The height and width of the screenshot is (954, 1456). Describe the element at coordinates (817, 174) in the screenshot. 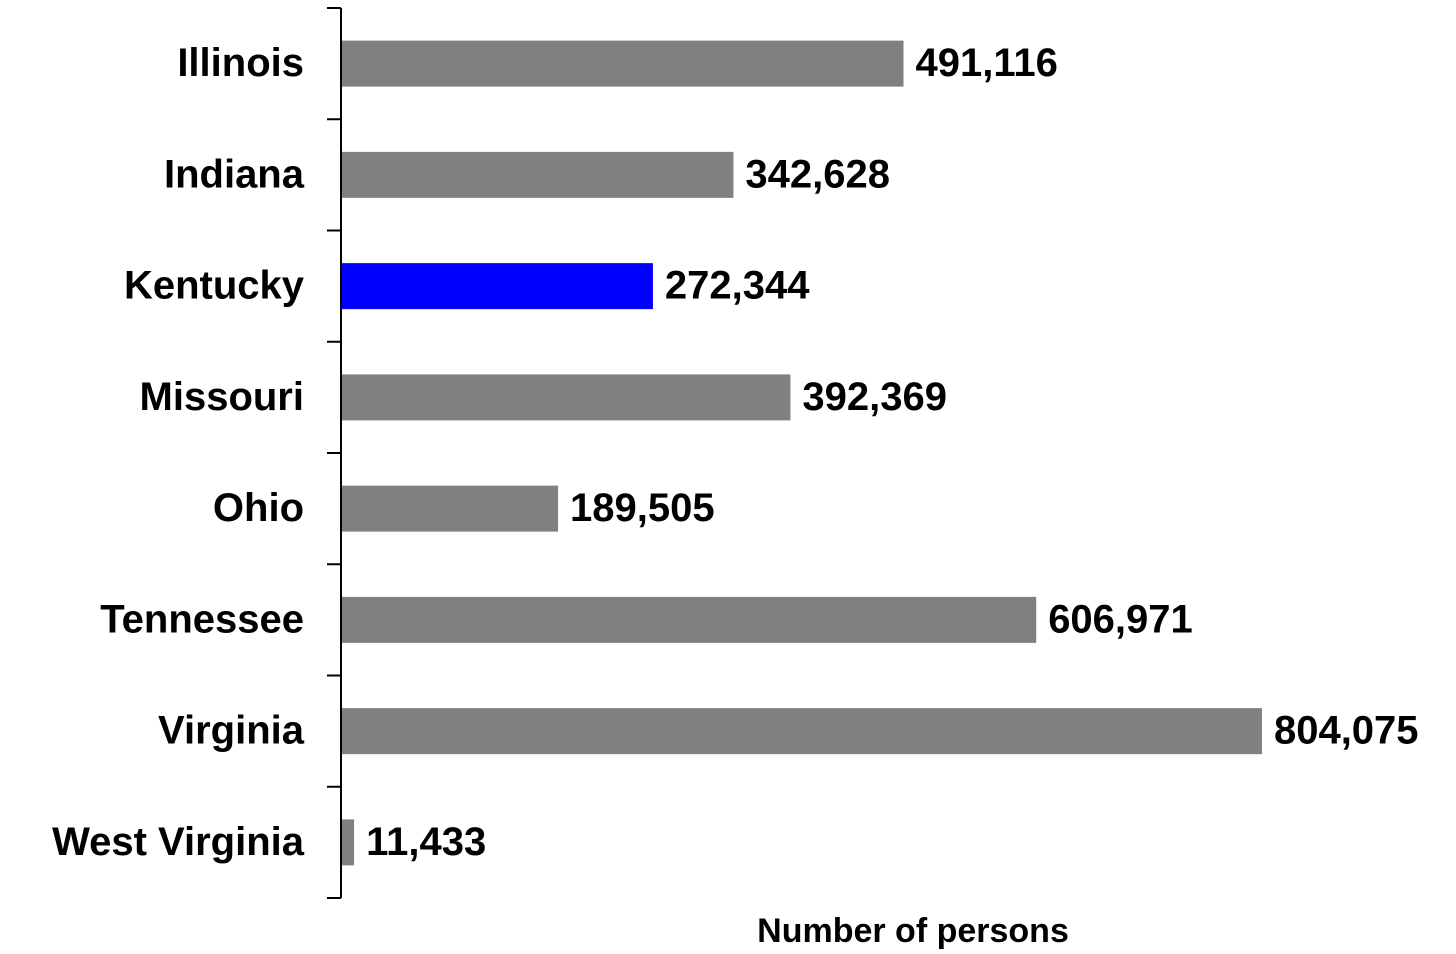

I see `value-label: 342,628` at that location.